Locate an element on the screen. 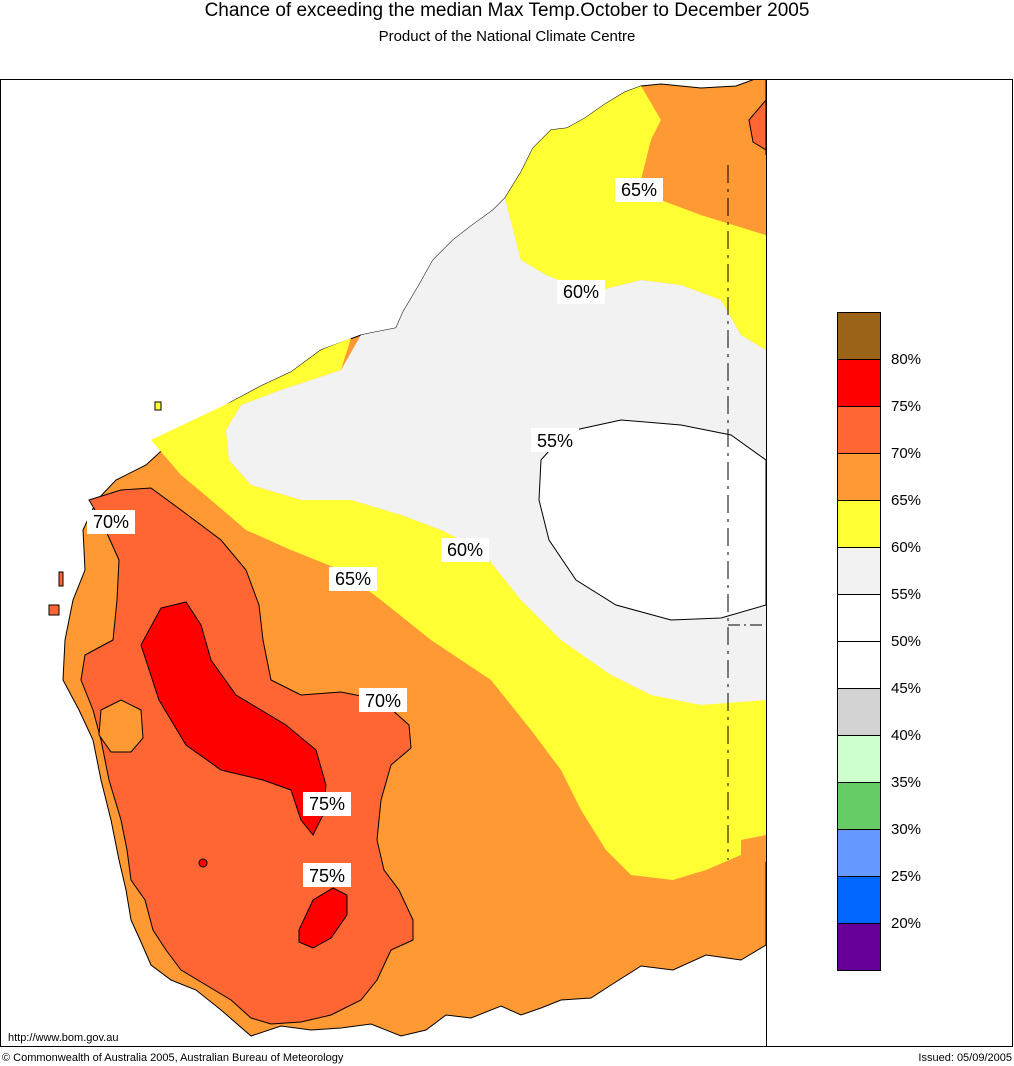  contour-label-70-south: 70% is located at coordinates (383, 700).